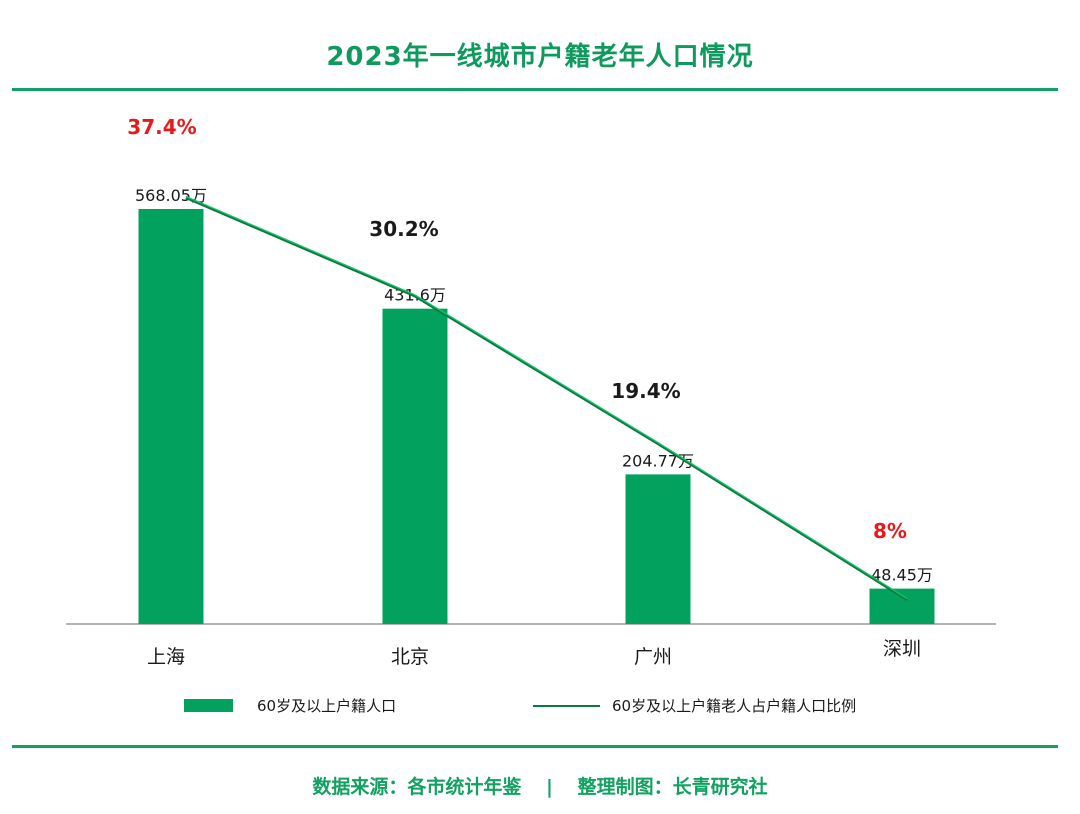  What do you see at coordinates (417, 787) in the screenshot?
I see `footer-source: 数据来源：各市统计年鉴` at bounding box center [417, 787].